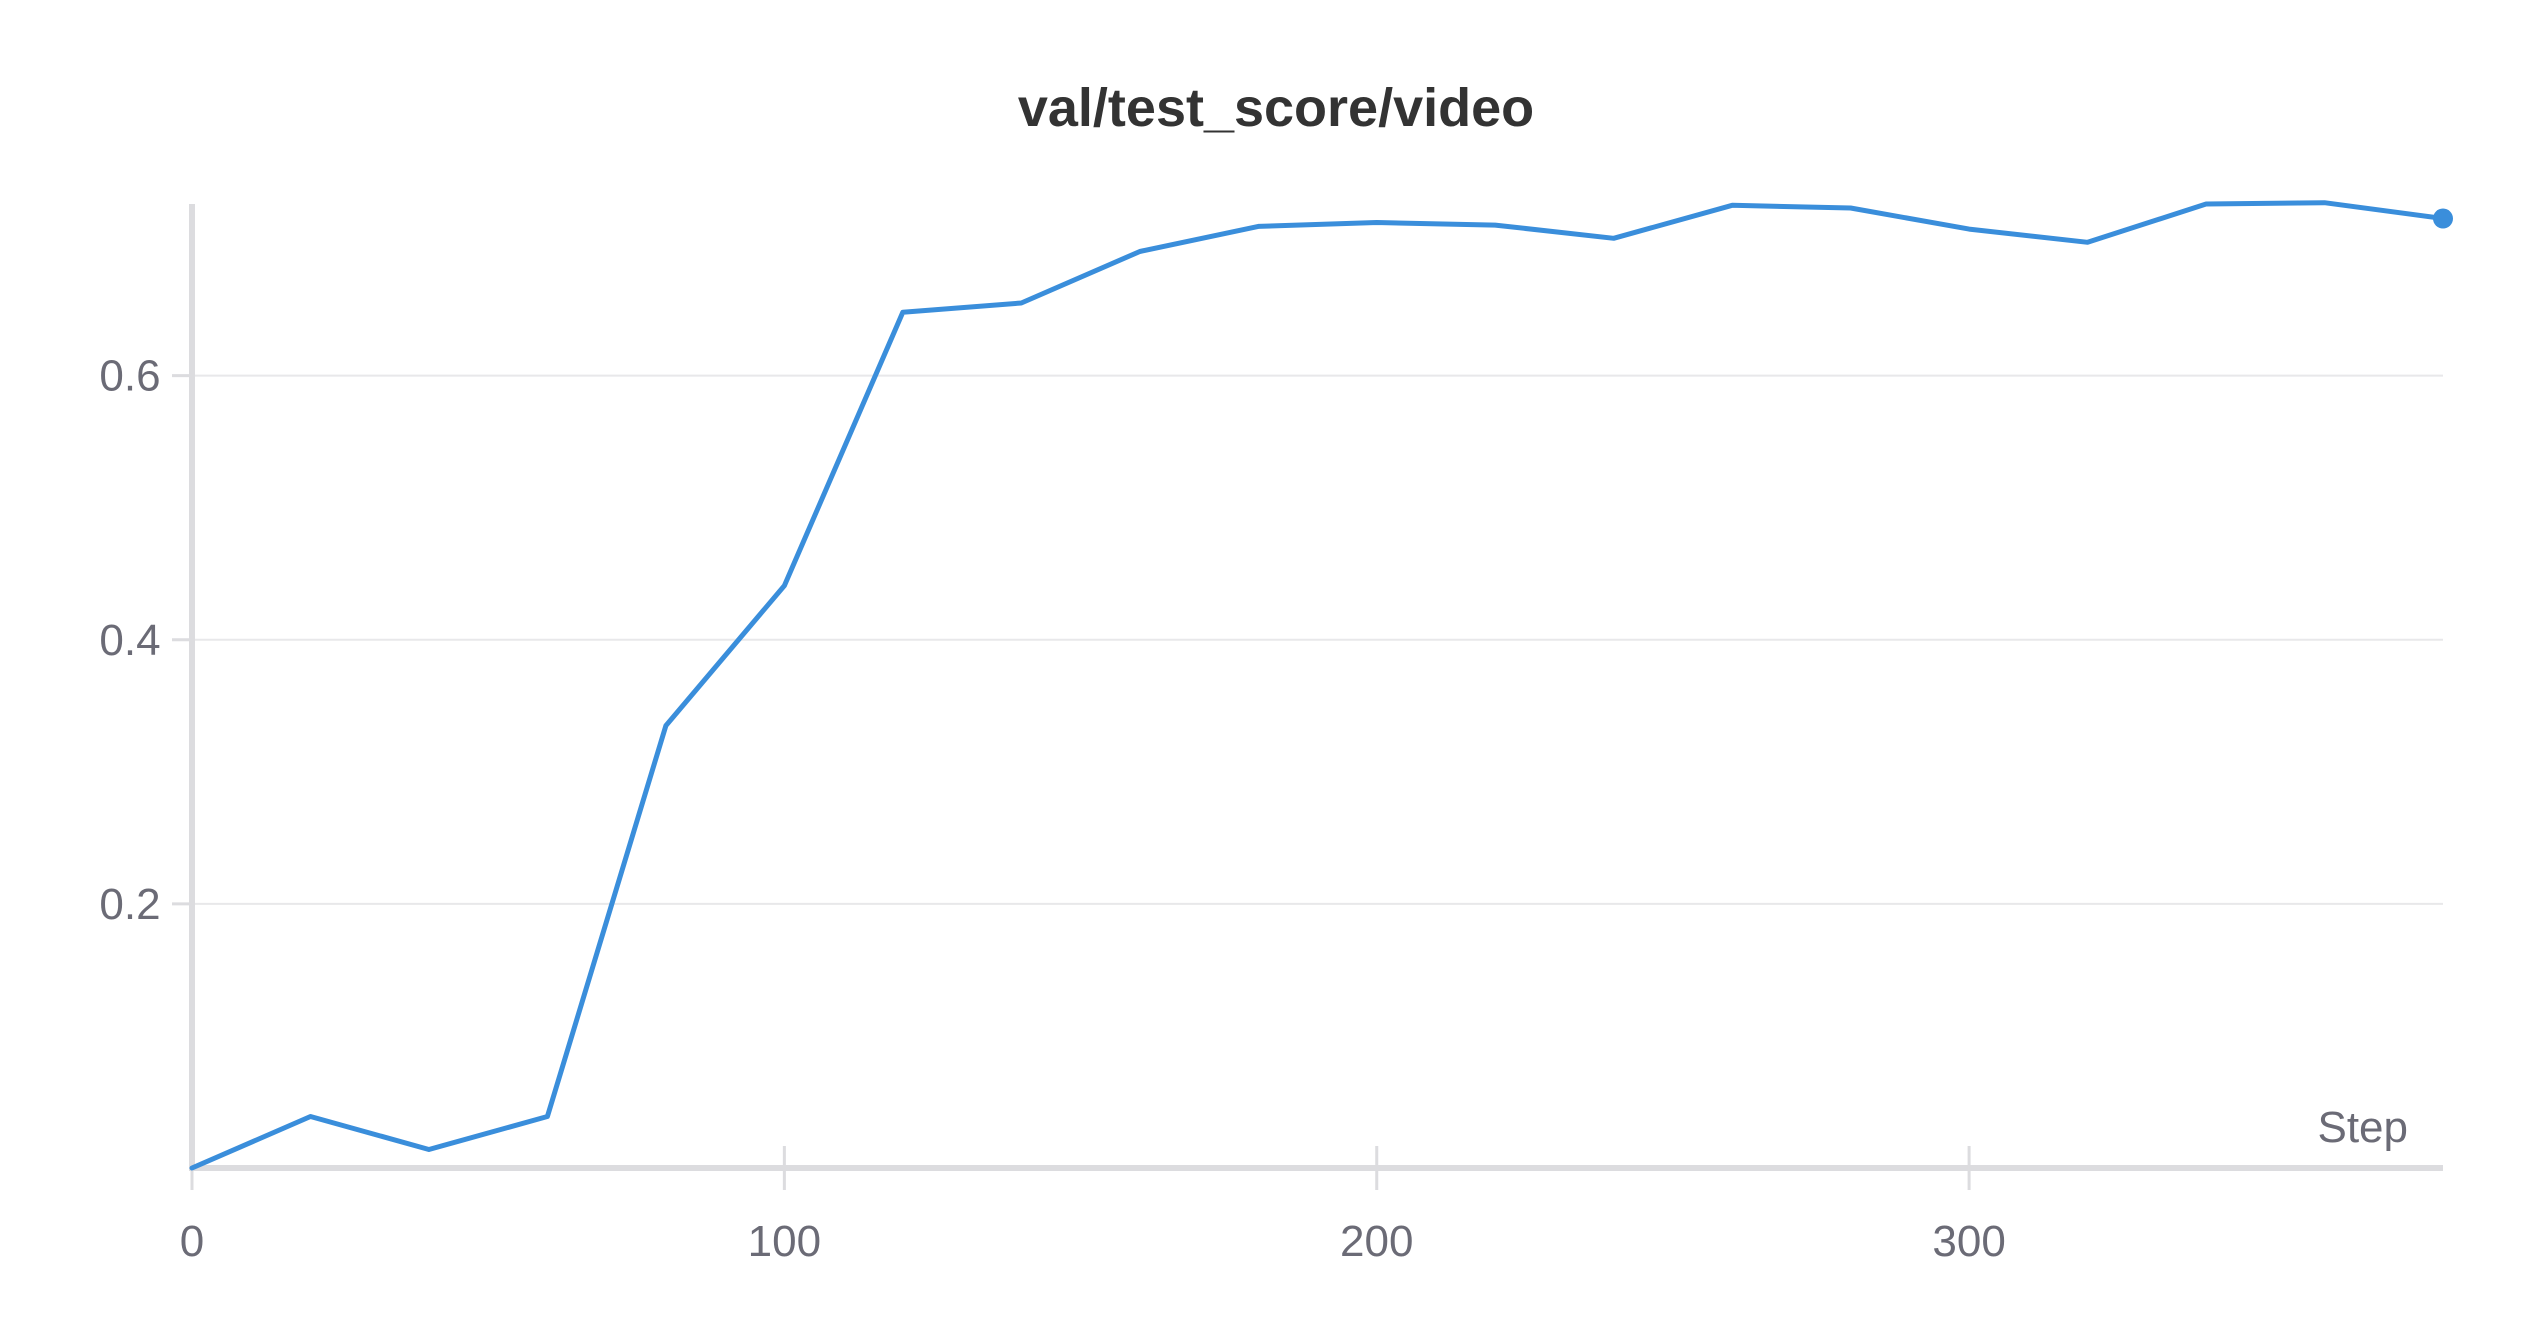 Image resolution: width=2528 pixels, height=1328 pixels. Describe the element at coordinates (129, 376) in the screenshot. I see `y-tick-label: 0.6` at that location.